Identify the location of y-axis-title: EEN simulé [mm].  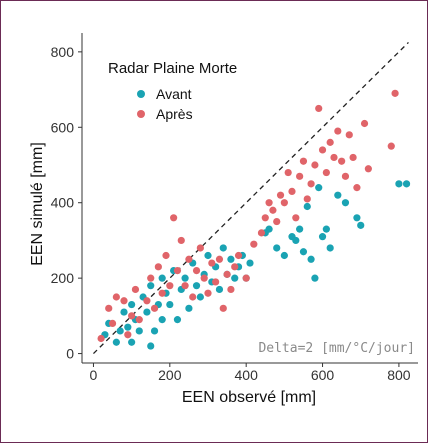
(37, 204).